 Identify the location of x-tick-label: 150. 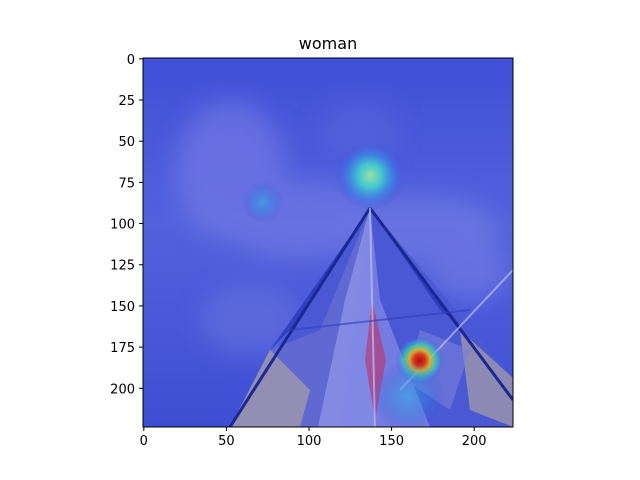
(391, 441).